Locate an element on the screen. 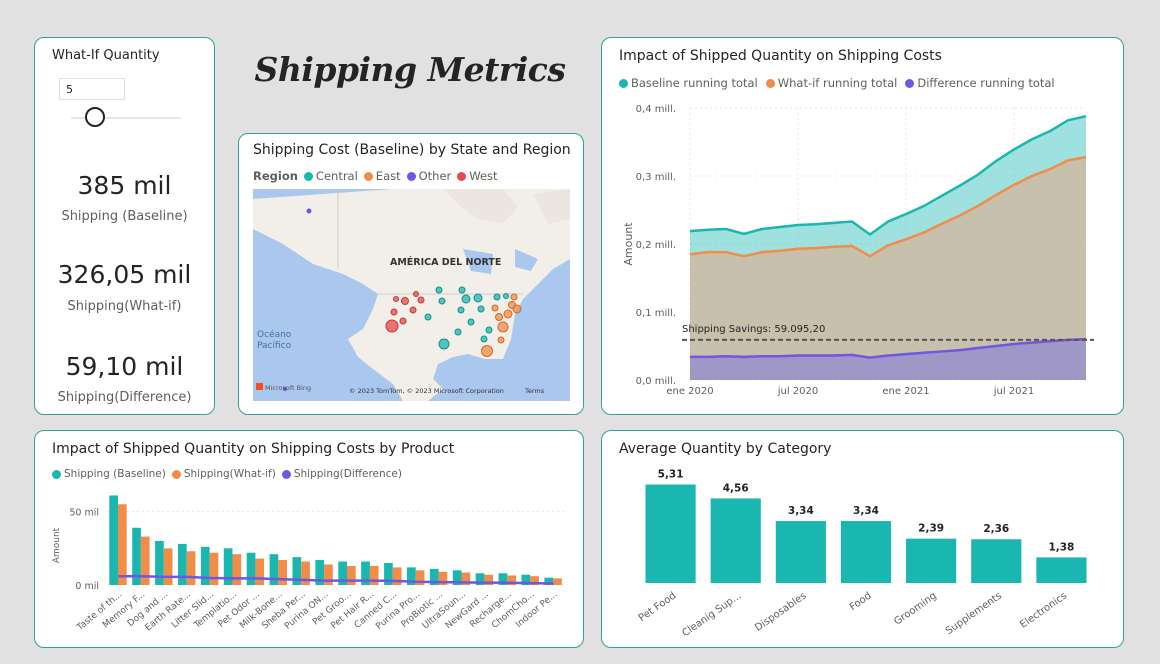 This screenshot has height=664, width=1160. whatif-slider-track is located at coordinates (126, 118).